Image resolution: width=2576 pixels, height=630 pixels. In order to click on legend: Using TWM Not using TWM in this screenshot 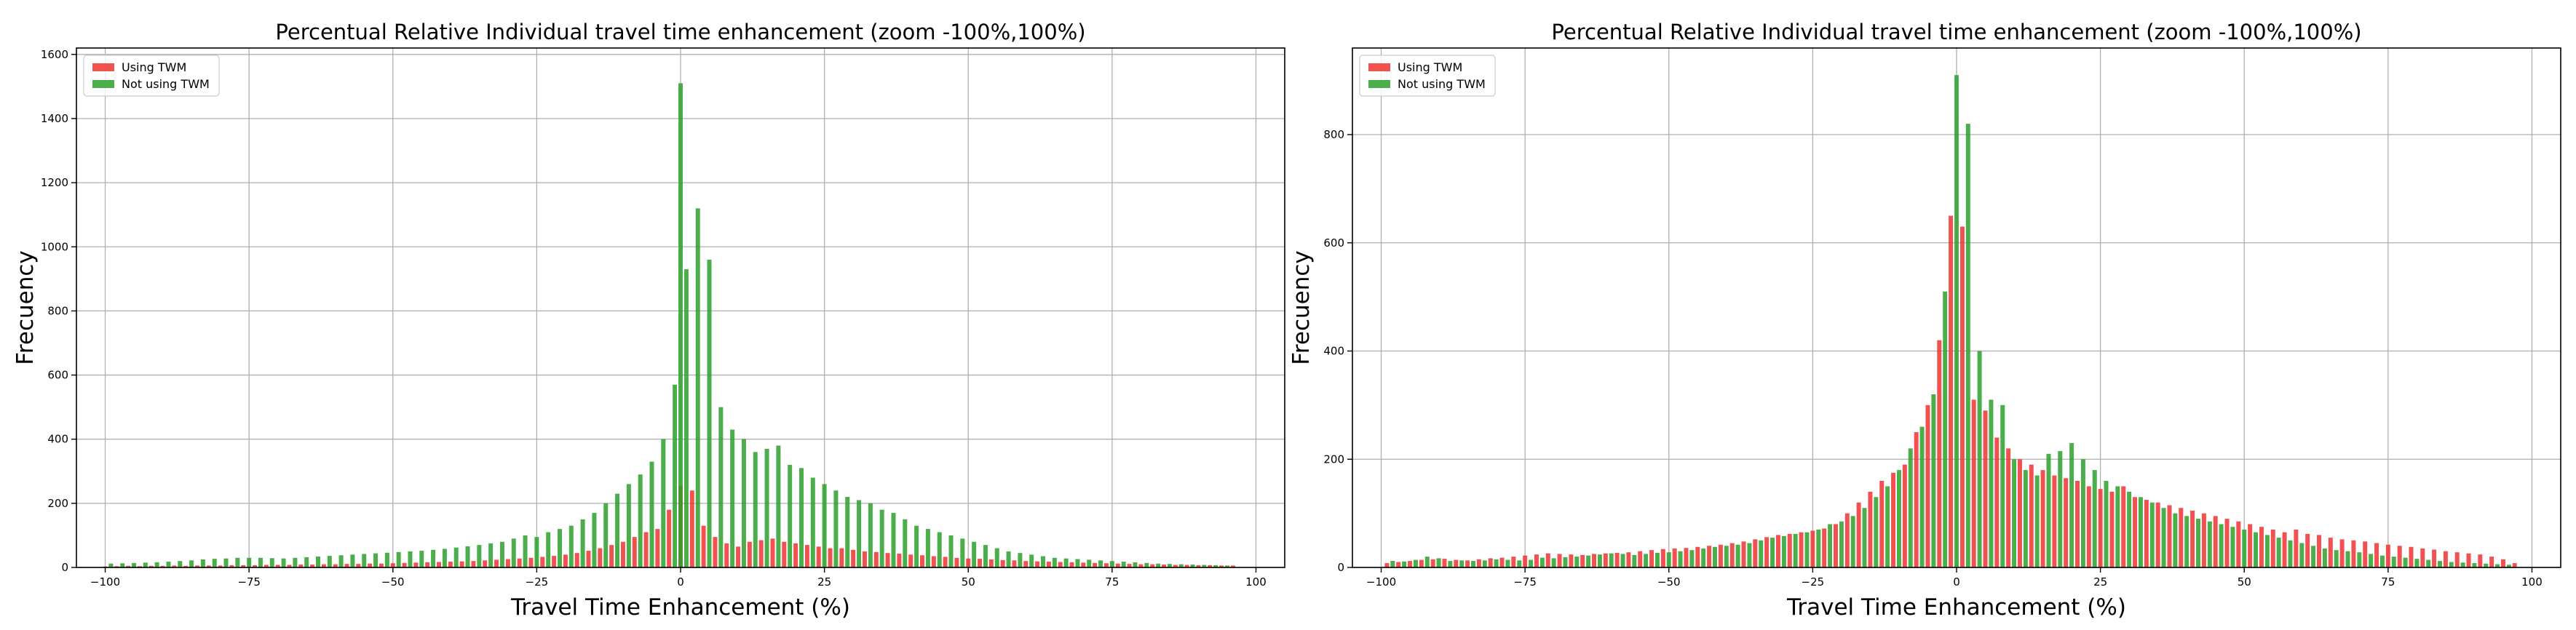, I will do `click(151, 76)`.